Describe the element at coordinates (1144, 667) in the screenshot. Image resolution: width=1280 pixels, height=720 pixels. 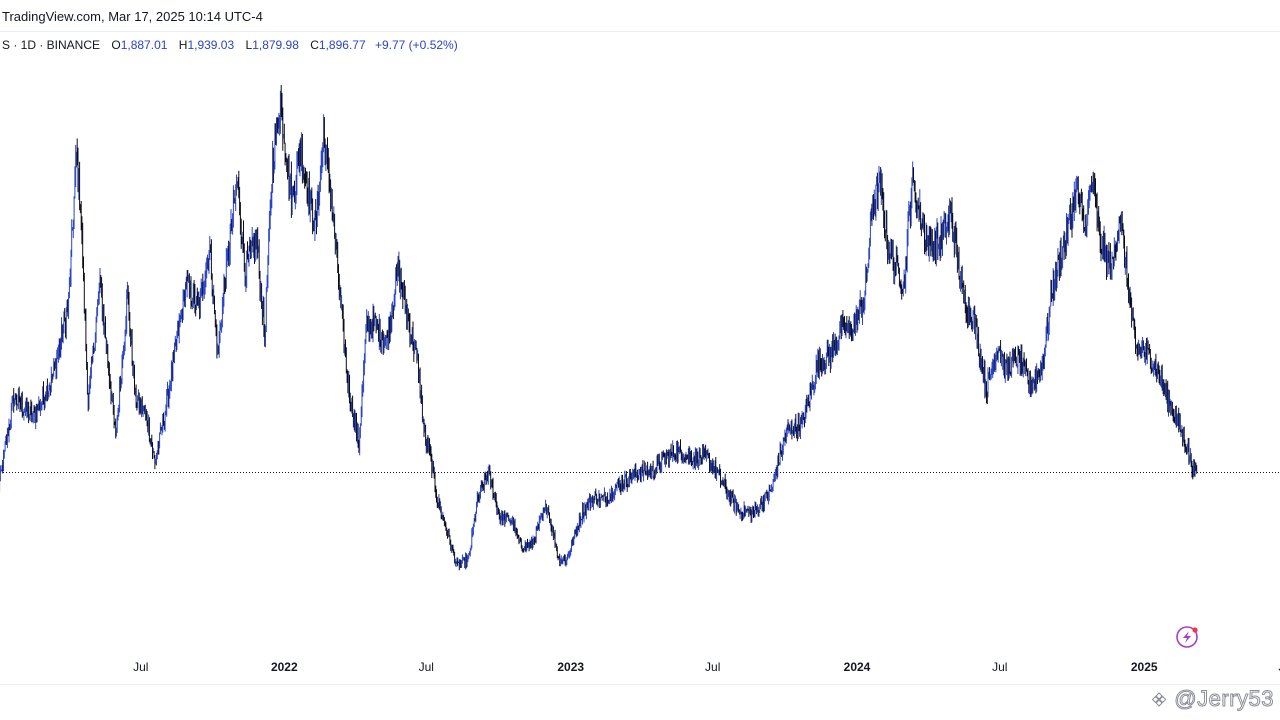
I see `x-tick-label: 2025` at that location.